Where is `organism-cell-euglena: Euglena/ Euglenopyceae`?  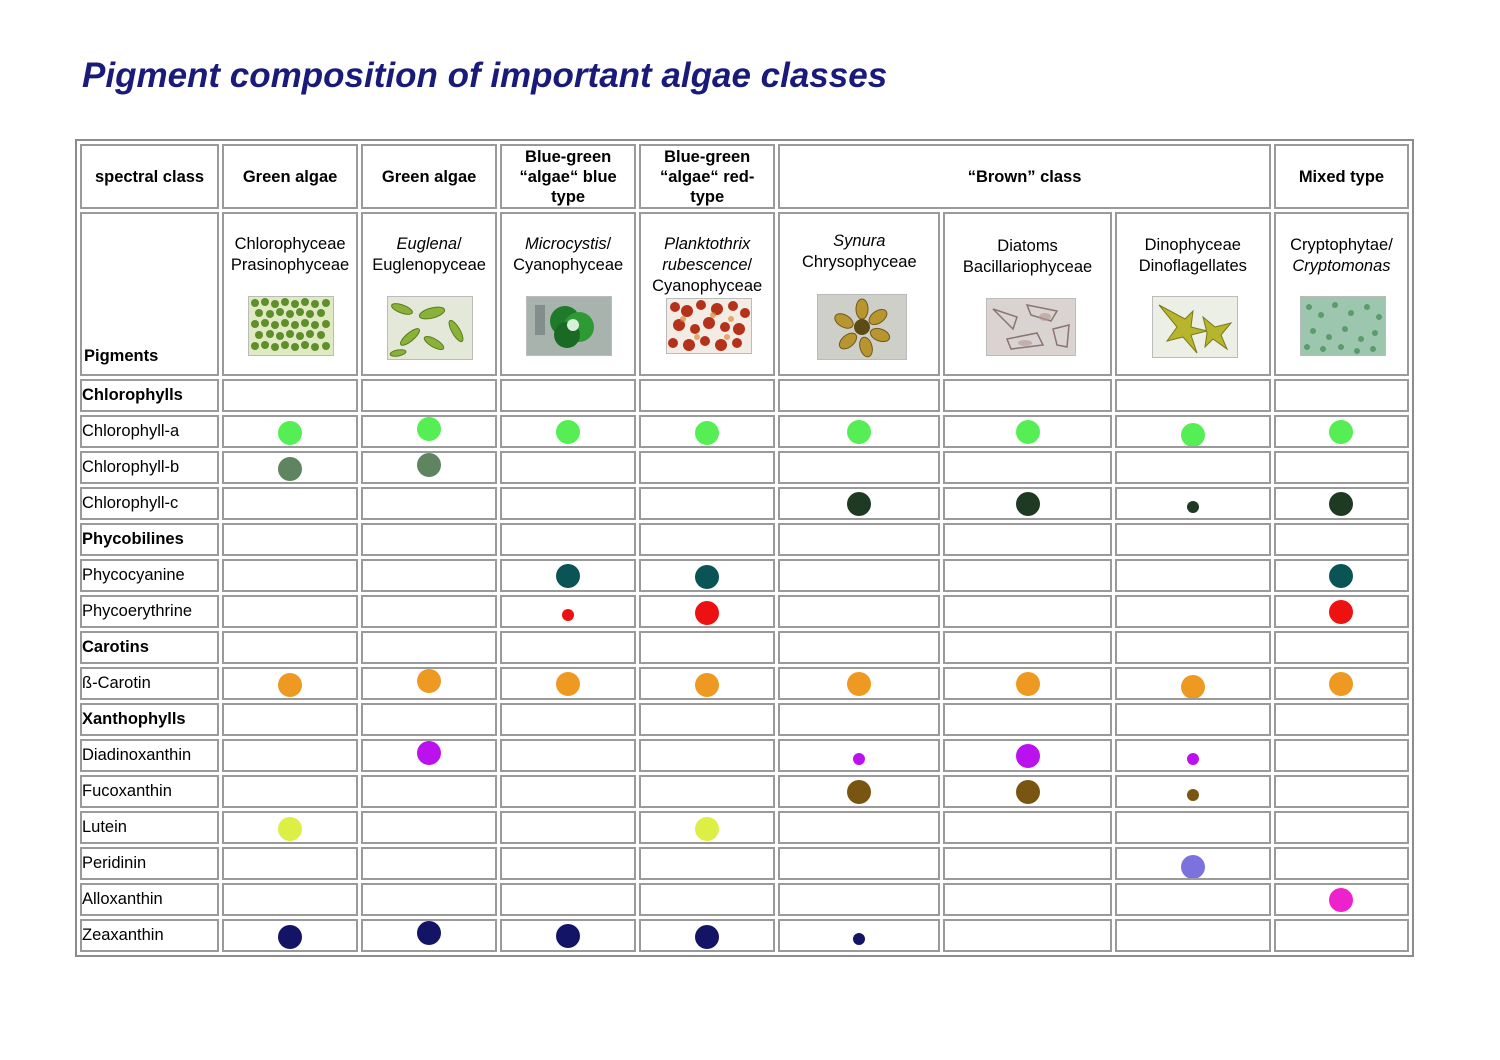
organism-cell-euglena: Euglena/ Euglenopyceae is located at coordinates (429, 294).